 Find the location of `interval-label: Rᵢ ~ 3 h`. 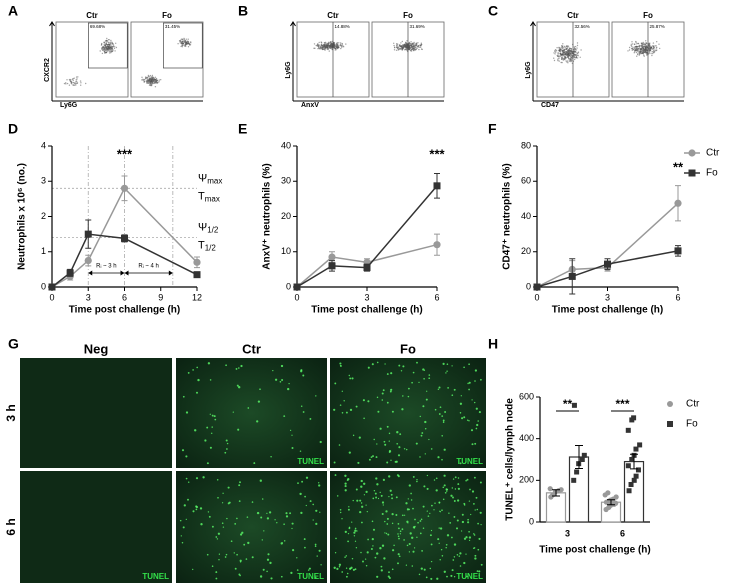

interval-label: Rᵢ ~ 3 h is located at coordinates (106, 267).